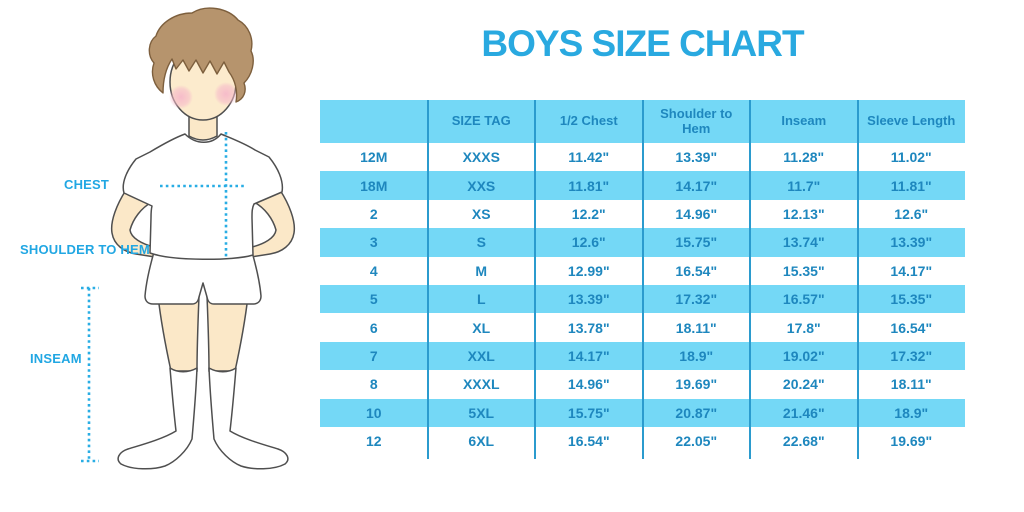 This screenshot has height=512, width=1024. I want to click on column-header: SIZE TAG, so click(481, 121).